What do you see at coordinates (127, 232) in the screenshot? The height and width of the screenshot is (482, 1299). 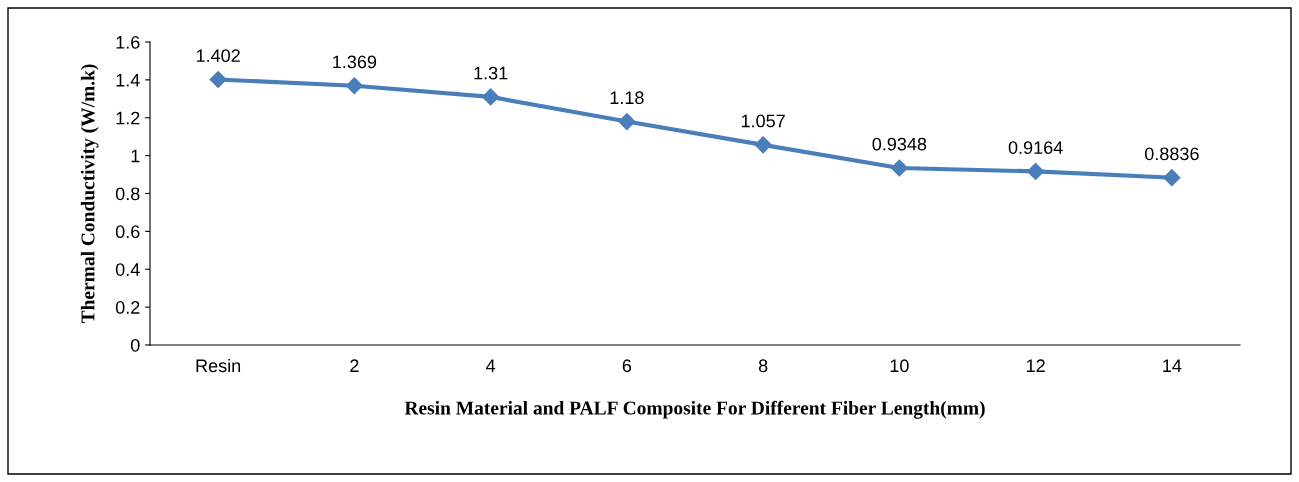 I see `y-tick-label: 0.6` at bounding box center [127, 232].